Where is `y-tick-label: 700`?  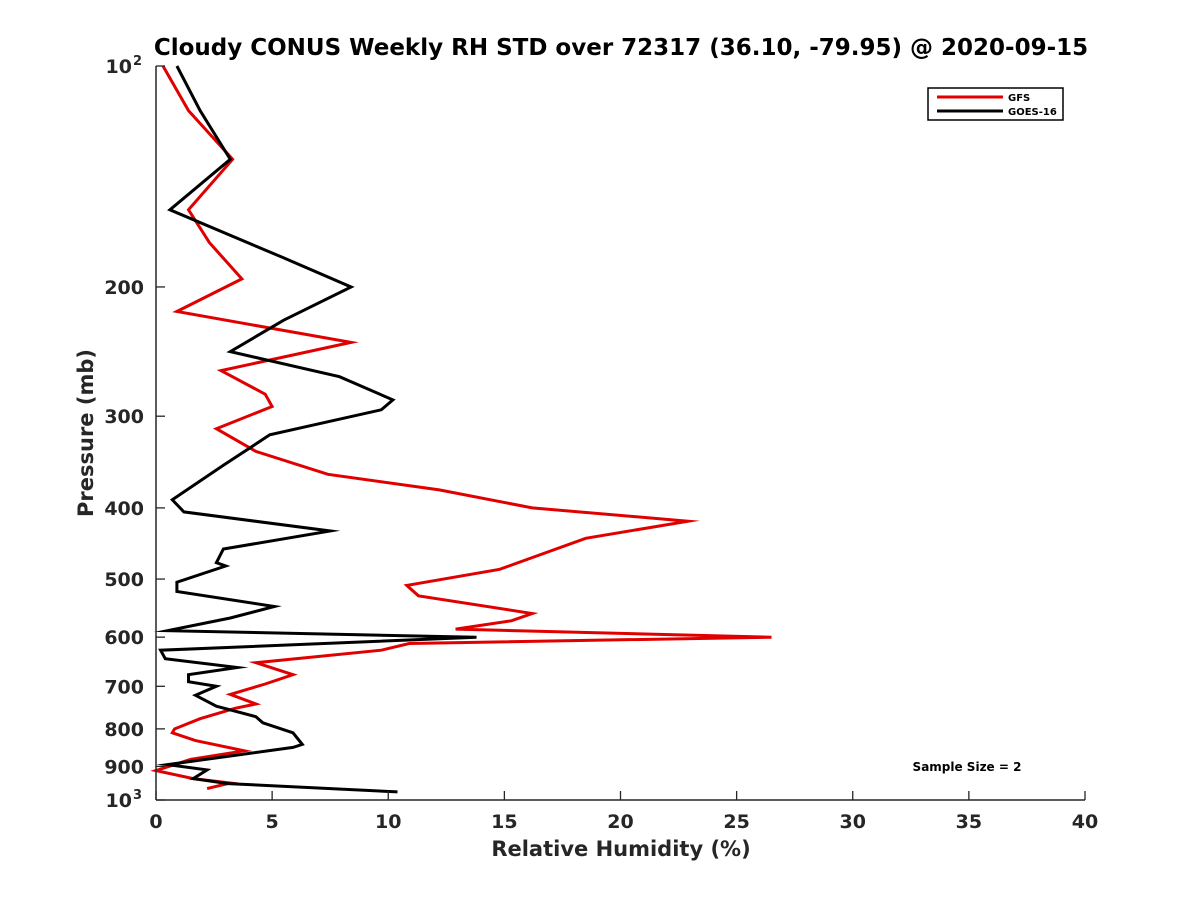
y-tick-label: 700 is located at coordinates (124, 687).